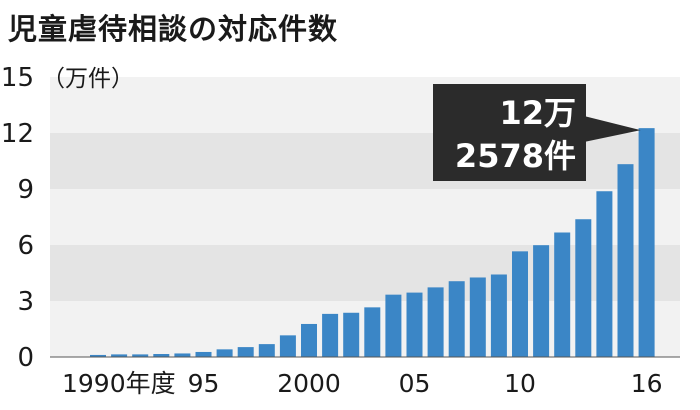 The image size is (700, 410). I want to click on chart-title: 児童虐待相談の対応件数, so click(173, 29).